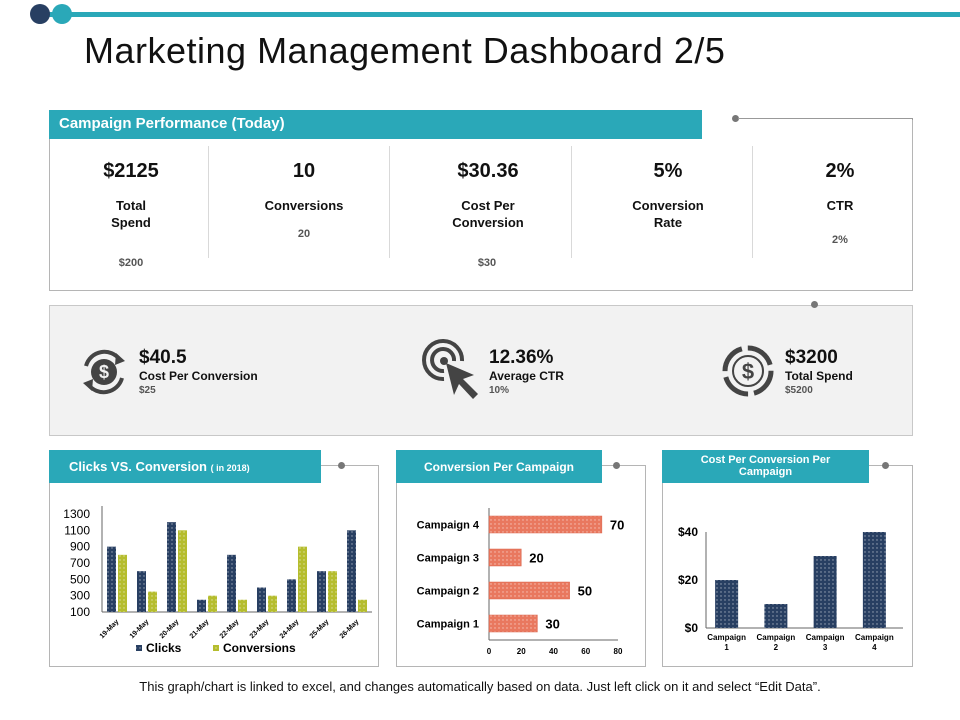 This screenshot has height=720, width=960. I want to click on kpi-total-spend: $2125 Total Spend, so click(131, 195).